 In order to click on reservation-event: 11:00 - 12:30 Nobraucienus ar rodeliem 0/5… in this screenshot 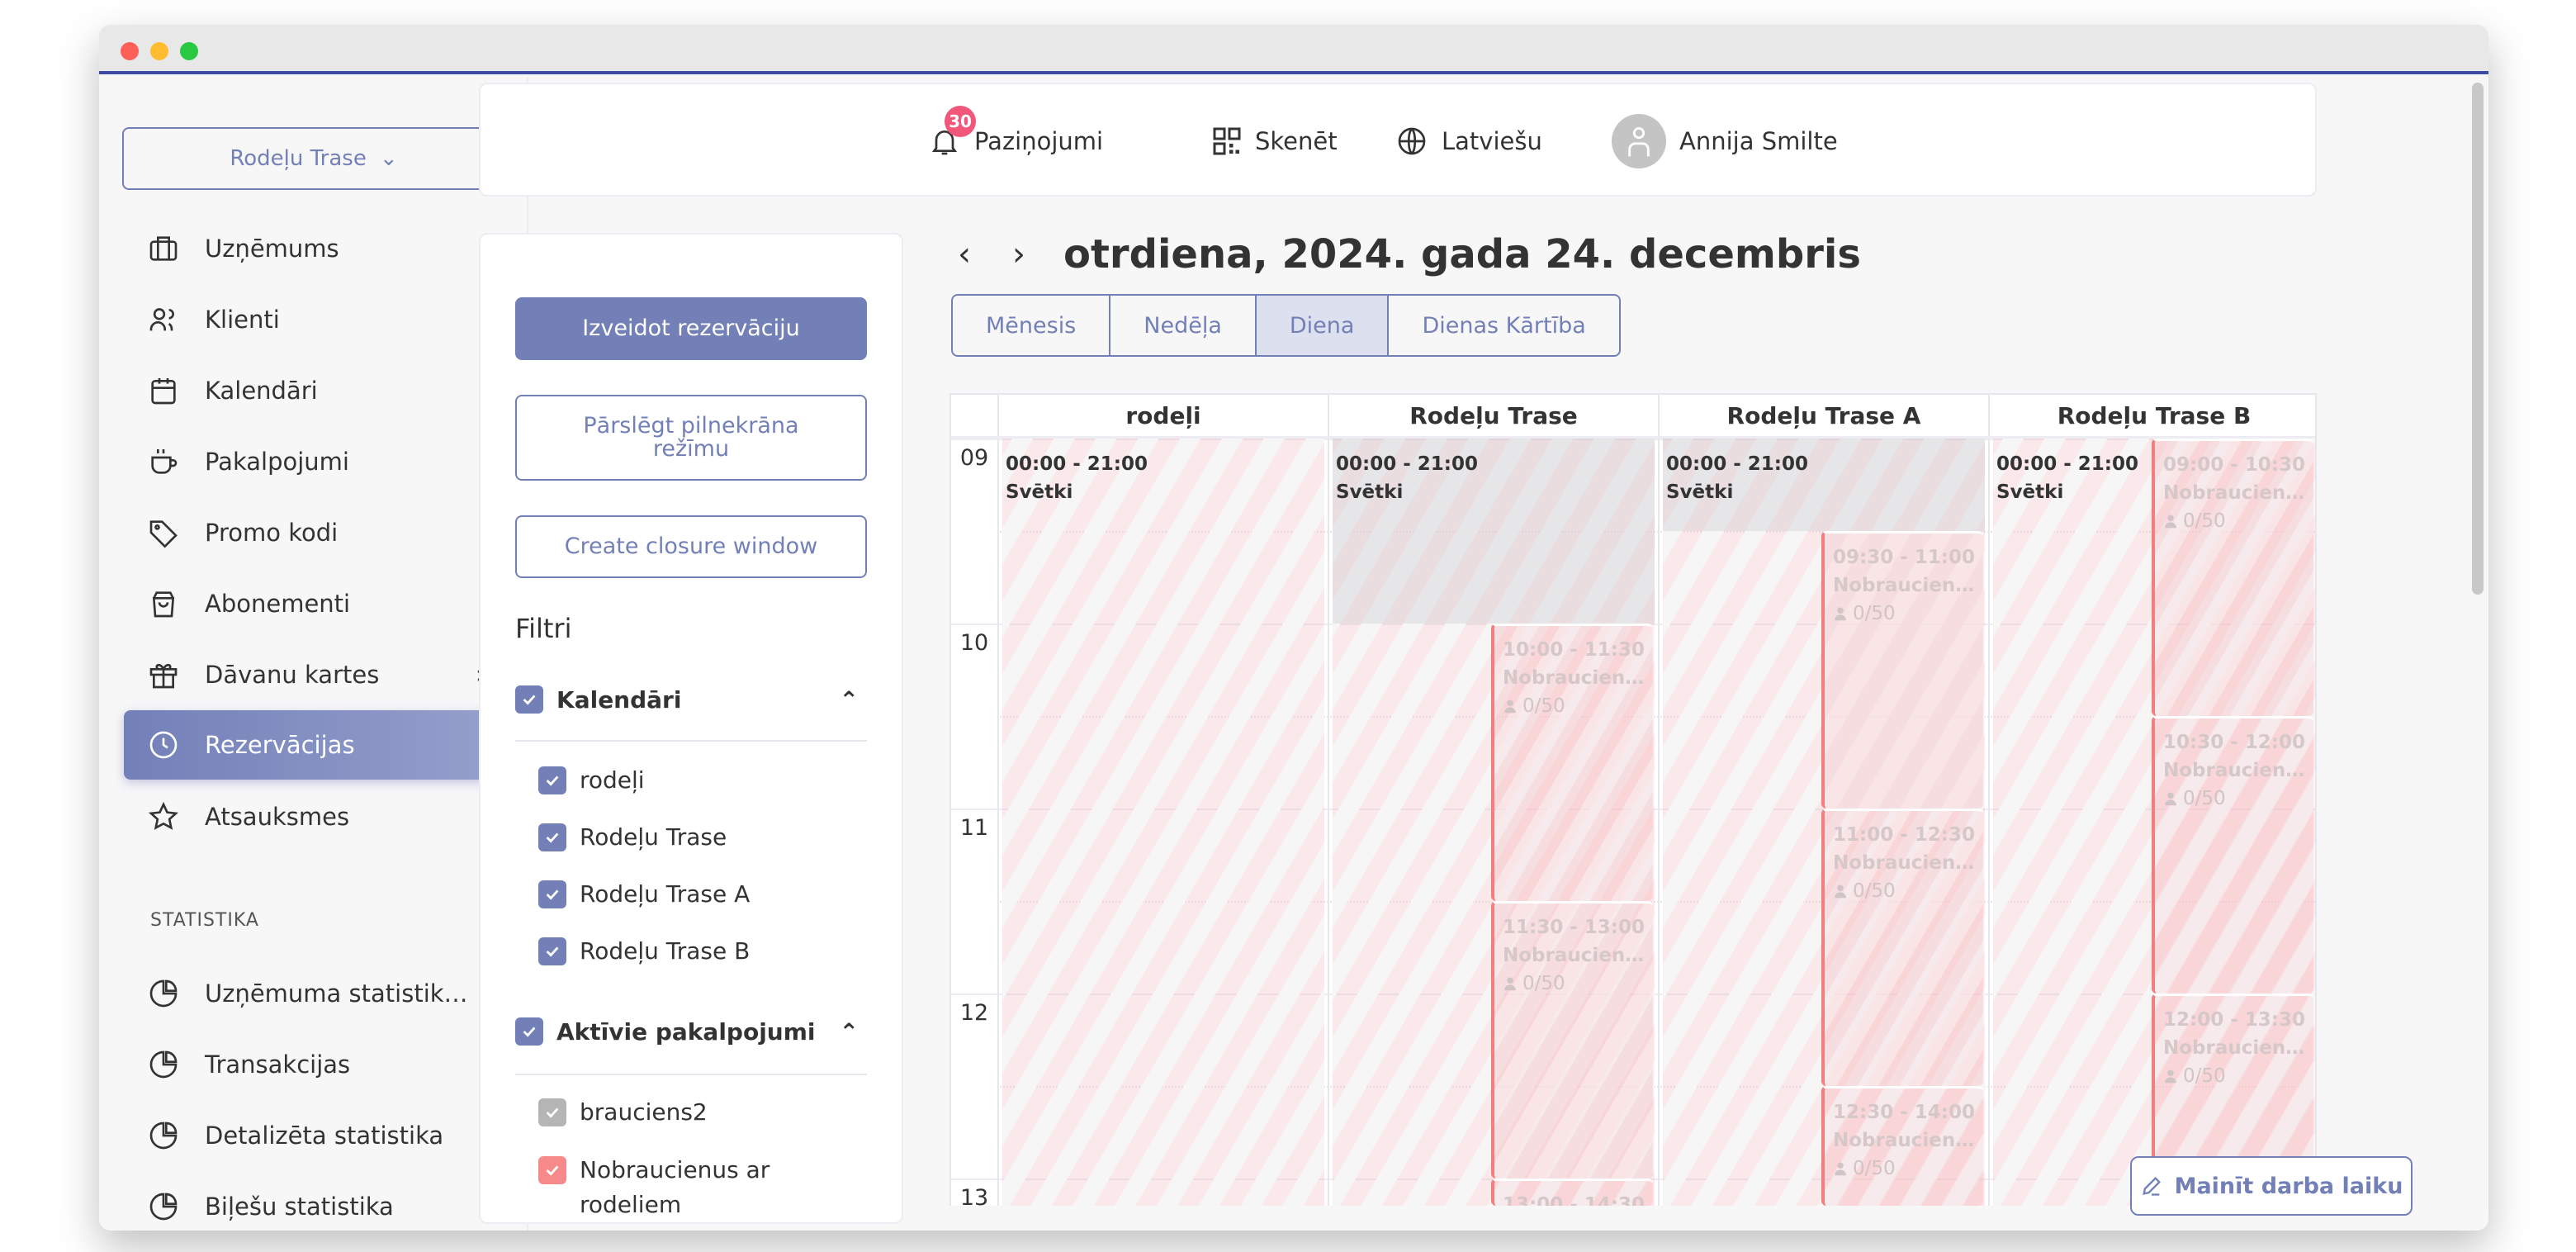, I will do `click(1902, 948)`.